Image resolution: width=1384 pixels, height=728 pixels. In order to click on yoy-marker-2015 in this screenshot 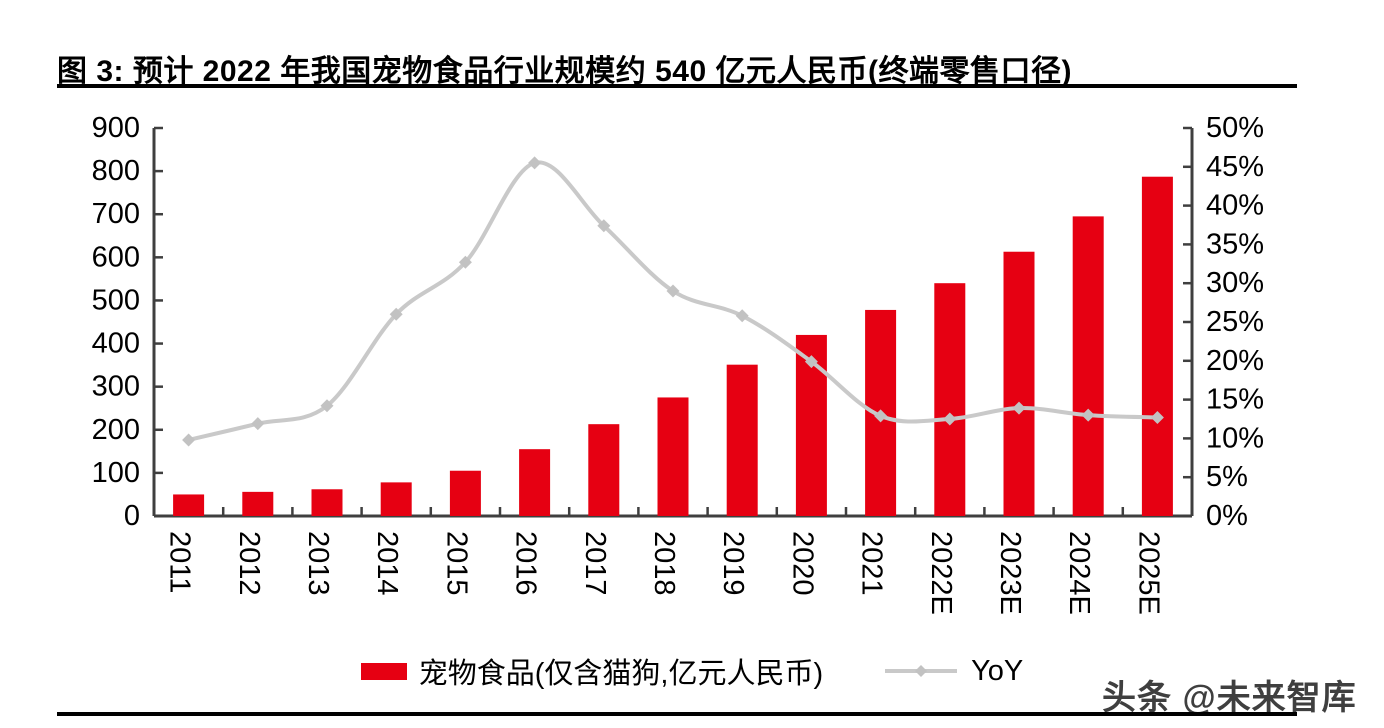, I will do `click(465, 262)`.